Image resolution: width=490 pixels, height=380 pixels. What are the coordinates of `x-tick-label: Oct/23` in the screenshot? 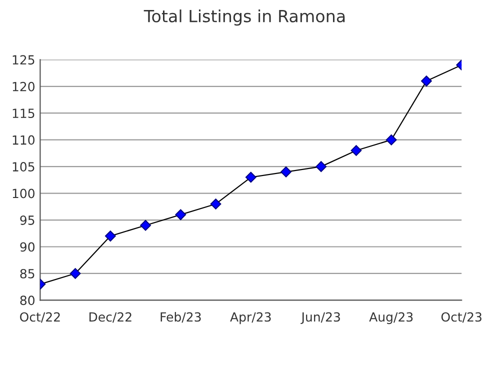 It's located at (461, 317).